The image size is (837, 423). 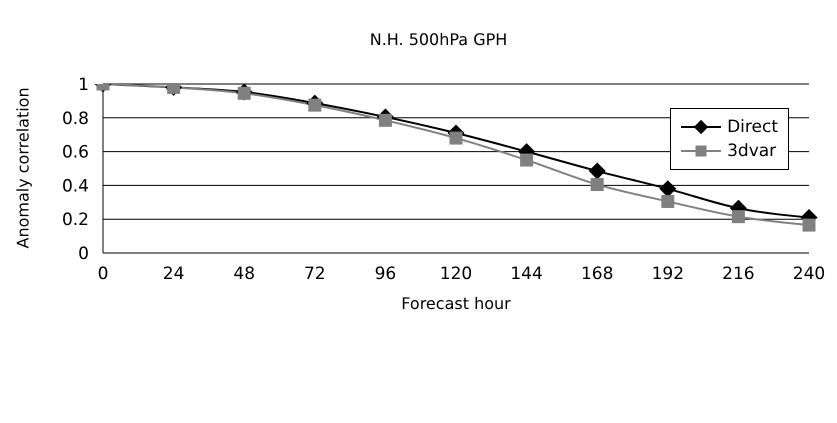 I want to click on x-tick-label: 0, so click(x=103, y=274).